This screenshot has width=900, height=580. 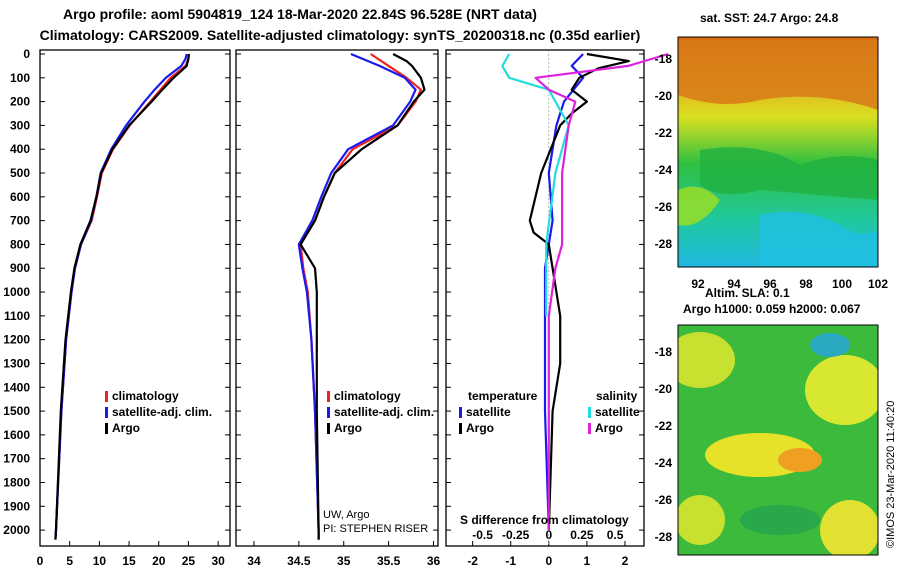 What do you see at coordinates (189, 561) in the screenshot?
I see `temperature-tick-label: 25` at bounding box center [189, 561].